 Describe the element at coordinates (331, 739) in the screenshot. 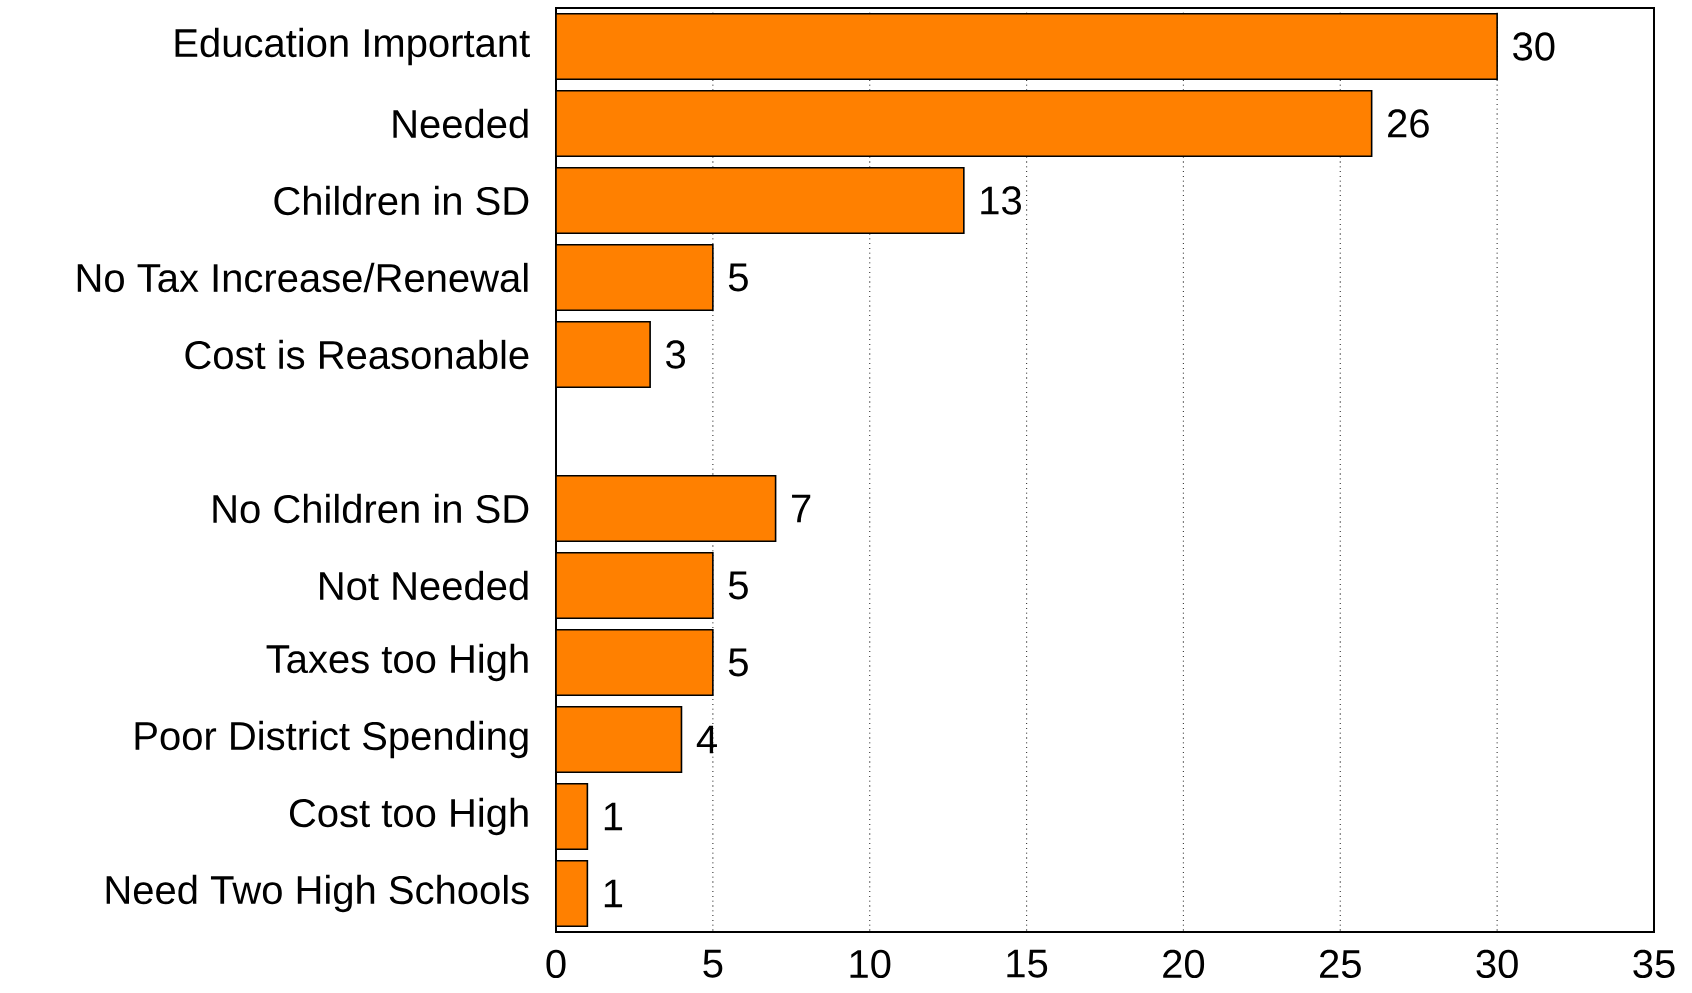

I see `y-tick-label: Poor District Spending` at that location.